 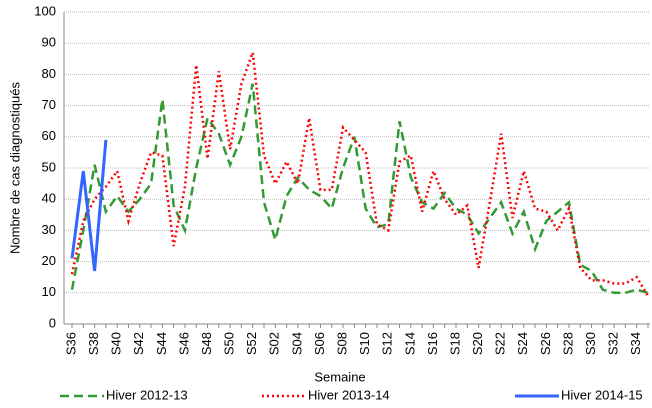 I want to click on x-tick-label: S30, so click(x=590, y=343).